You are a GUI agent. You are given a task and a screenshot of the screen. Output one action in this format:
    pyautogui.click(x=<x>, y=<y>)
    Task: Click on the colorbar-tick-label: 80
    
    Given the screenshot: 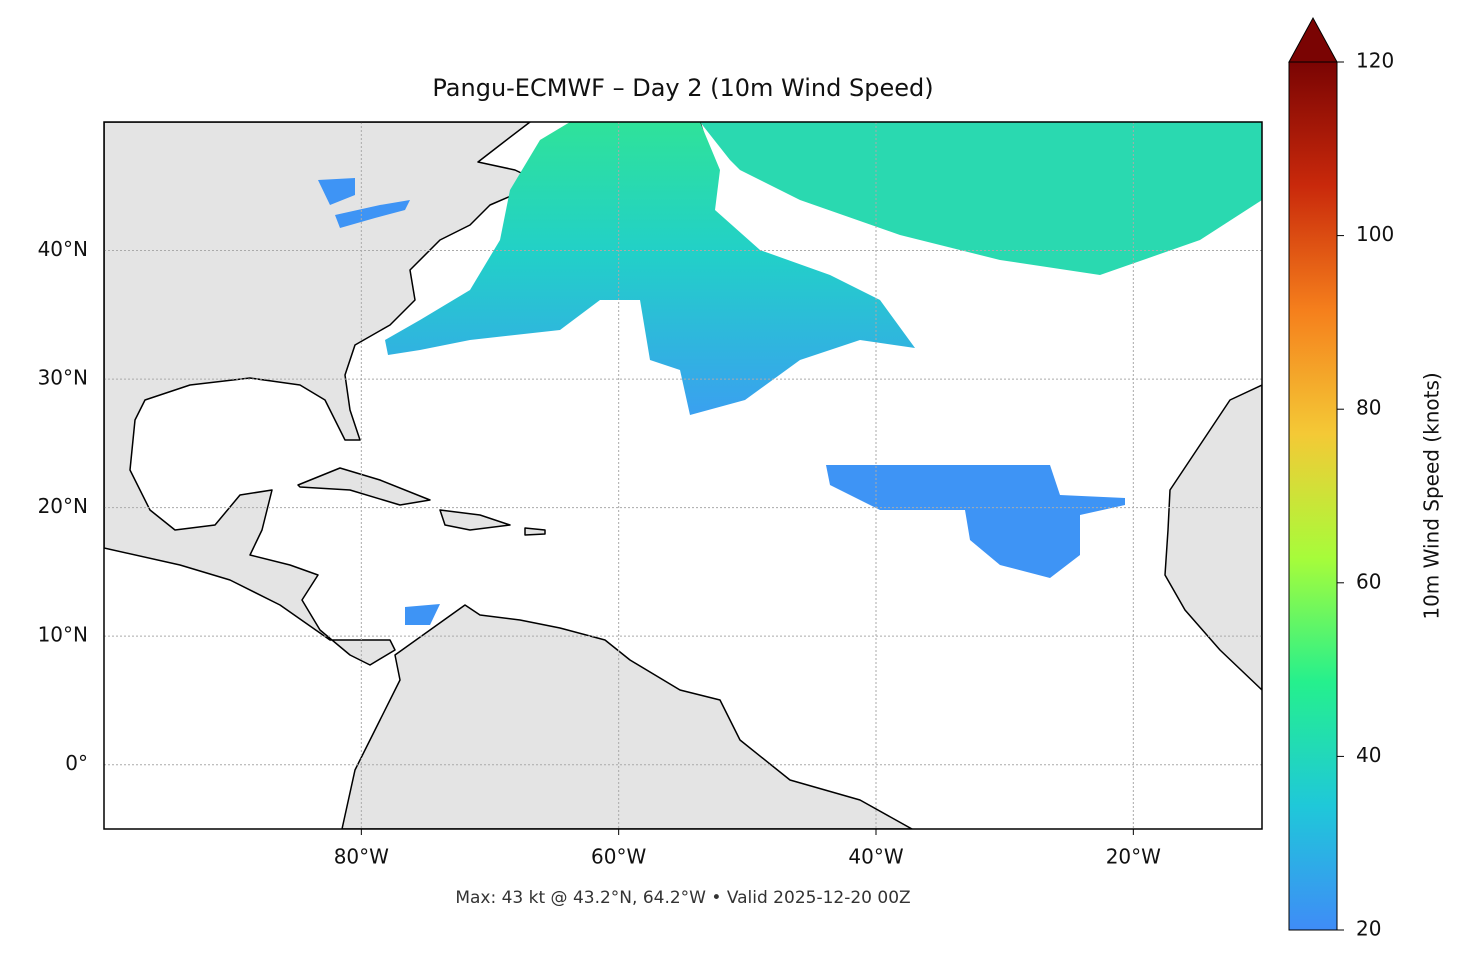 What is the action you would take?
    pyautogui.click(x=1368, y=408)
    